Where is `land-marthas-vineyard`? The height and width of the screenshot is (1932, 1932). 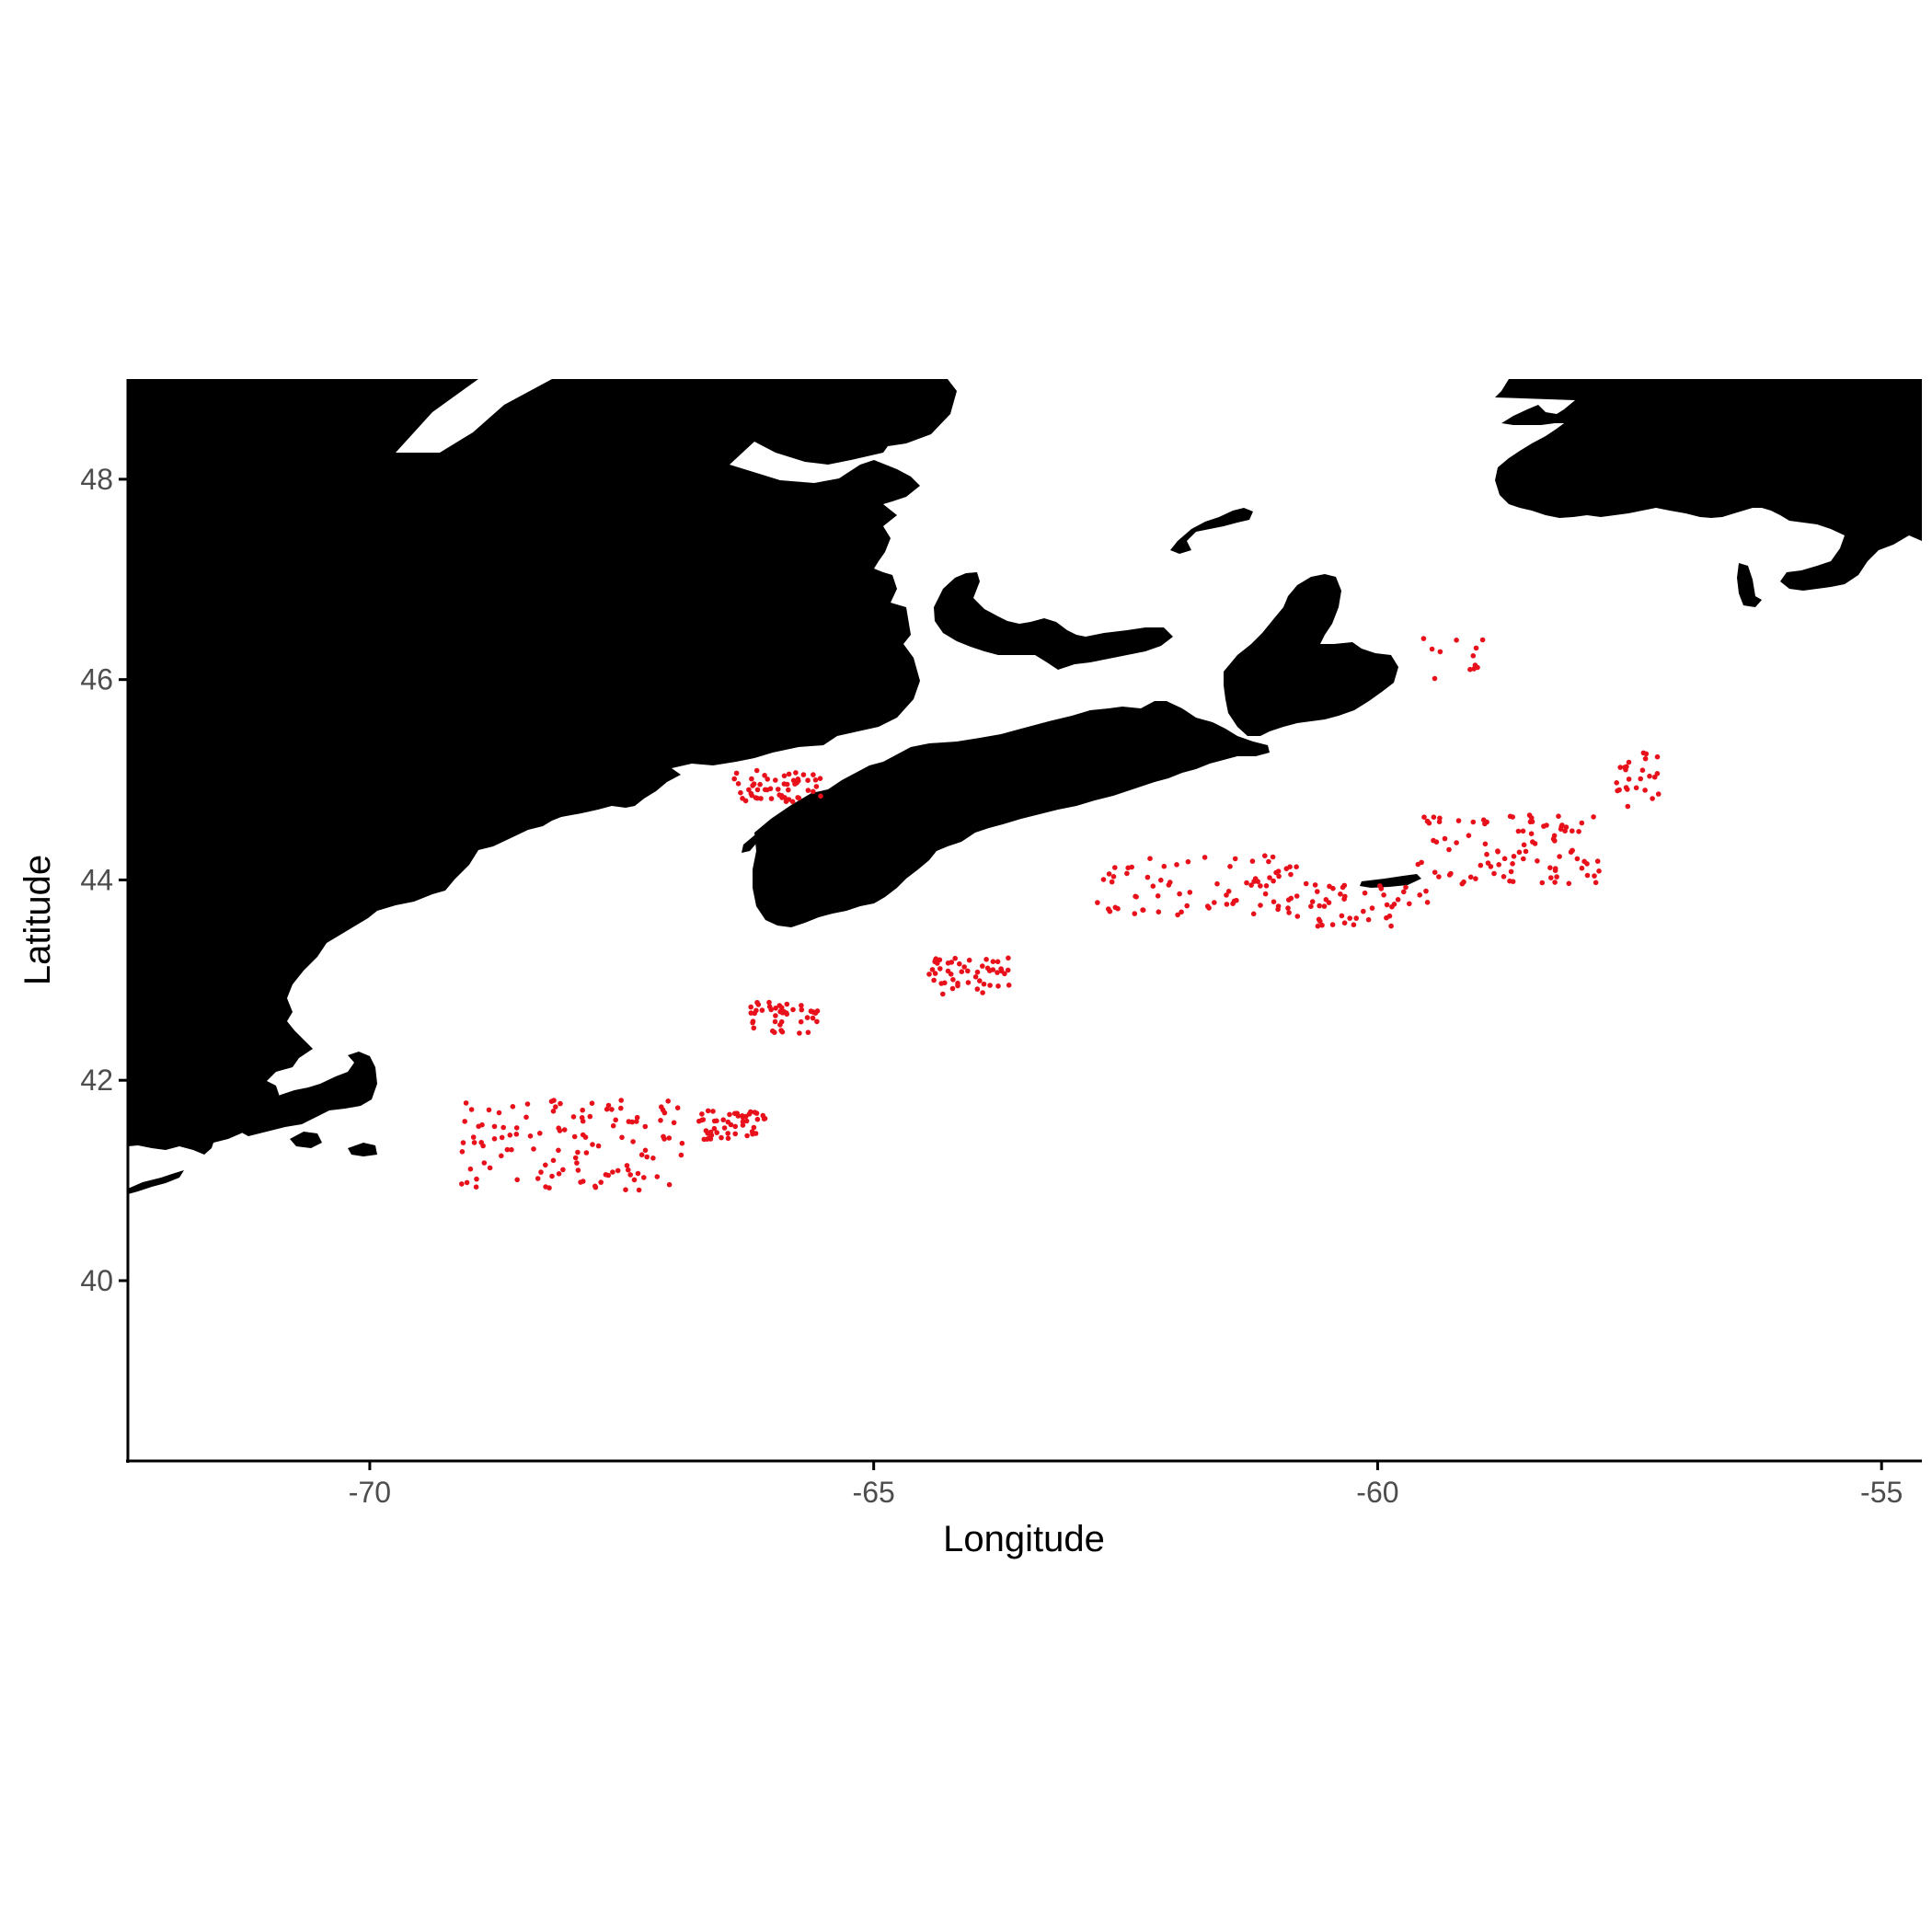 land-marthas-vineyard is located at coordinates (306, 1140).